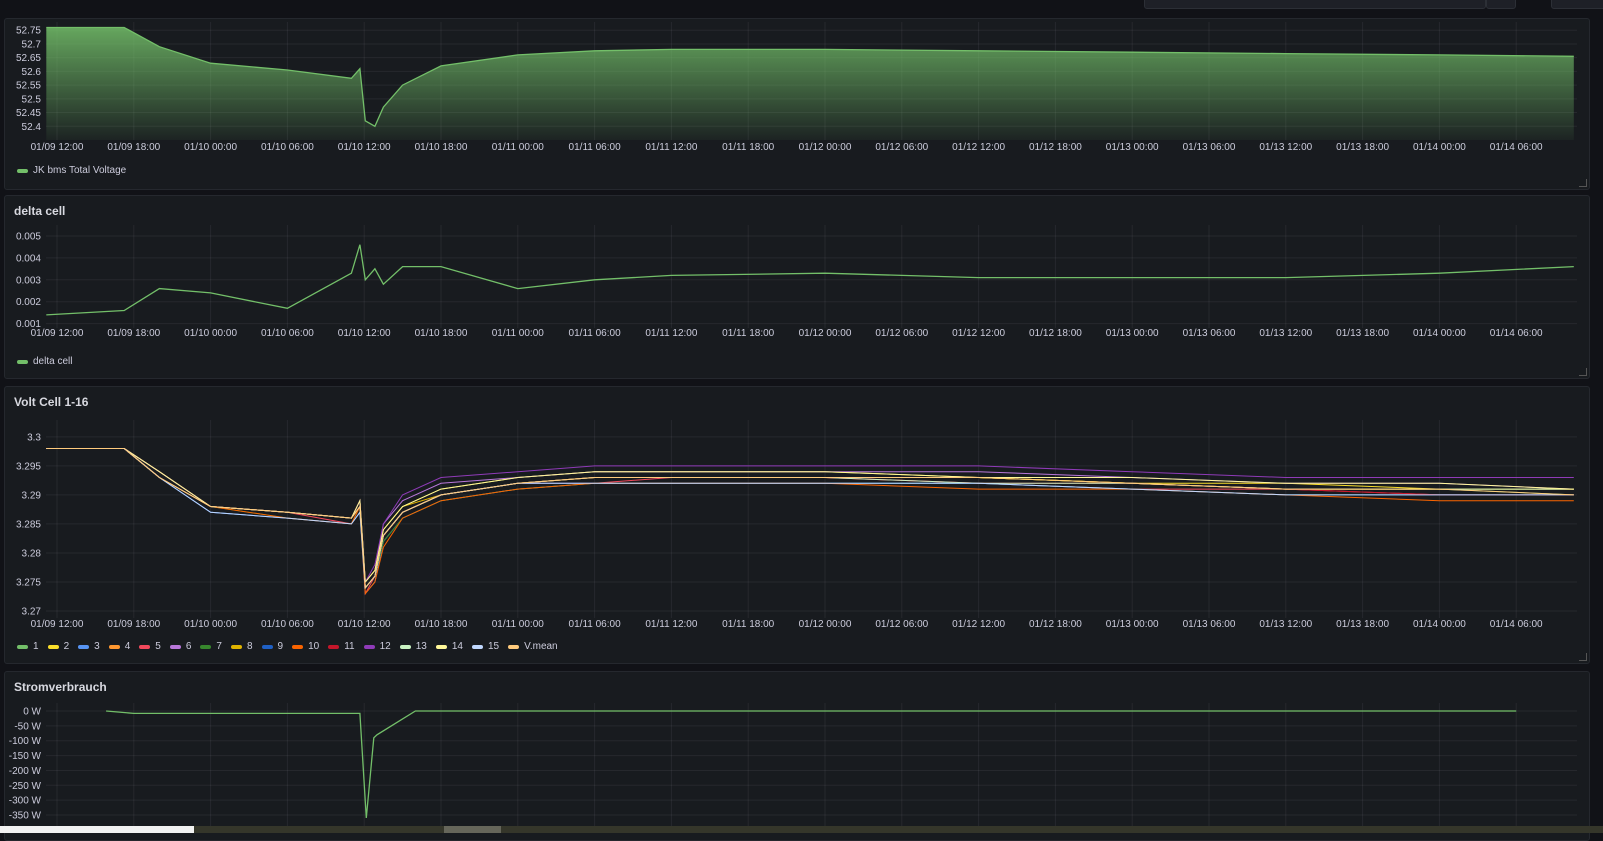 The height and width of the screenshot is (841, 1603). I want to click on zoom-out-button, so click(1501, 4).